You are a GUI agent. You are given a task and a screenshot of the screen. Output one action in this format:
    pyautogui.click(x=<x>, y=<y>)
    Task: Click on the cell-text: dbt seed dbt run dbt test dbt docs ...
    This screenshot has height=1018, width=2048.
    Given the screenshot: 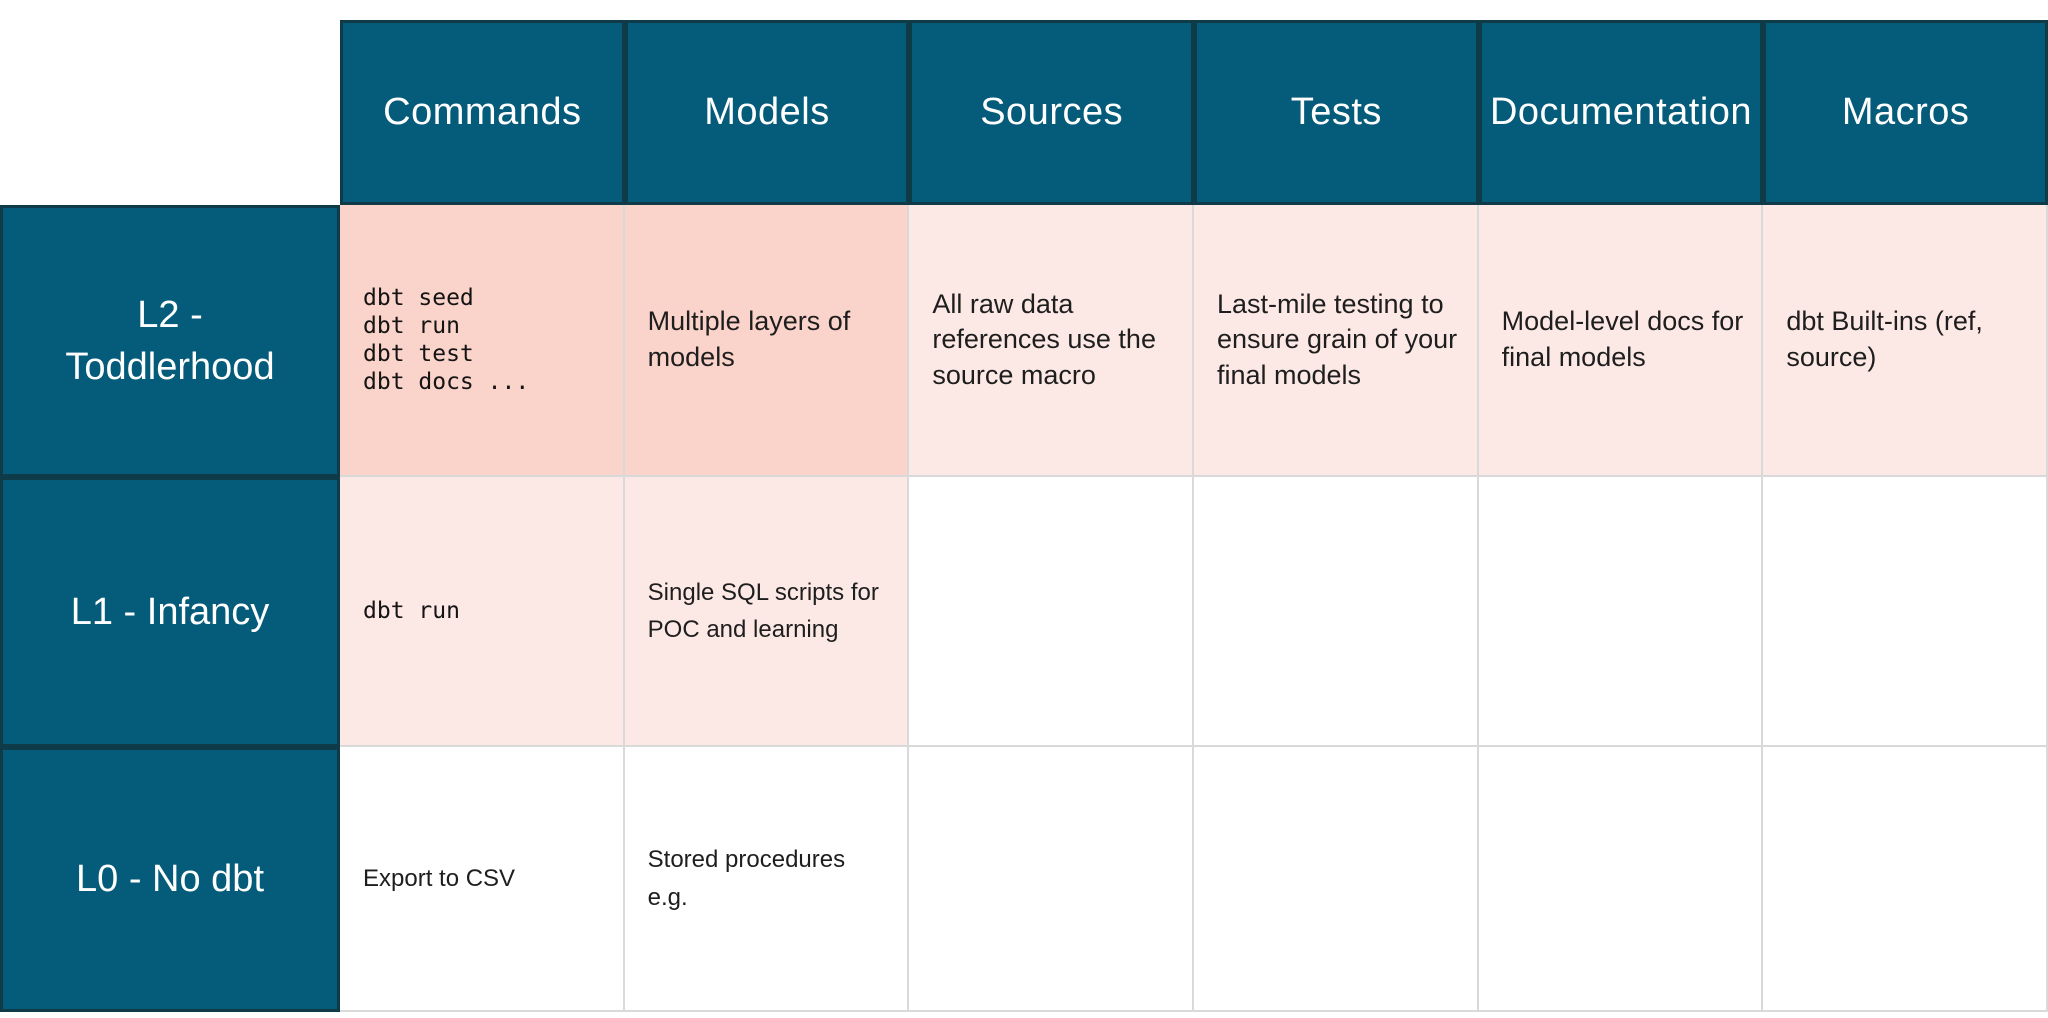 What is the action you would take?
    pyautogui.click(x=446, y=340)
    